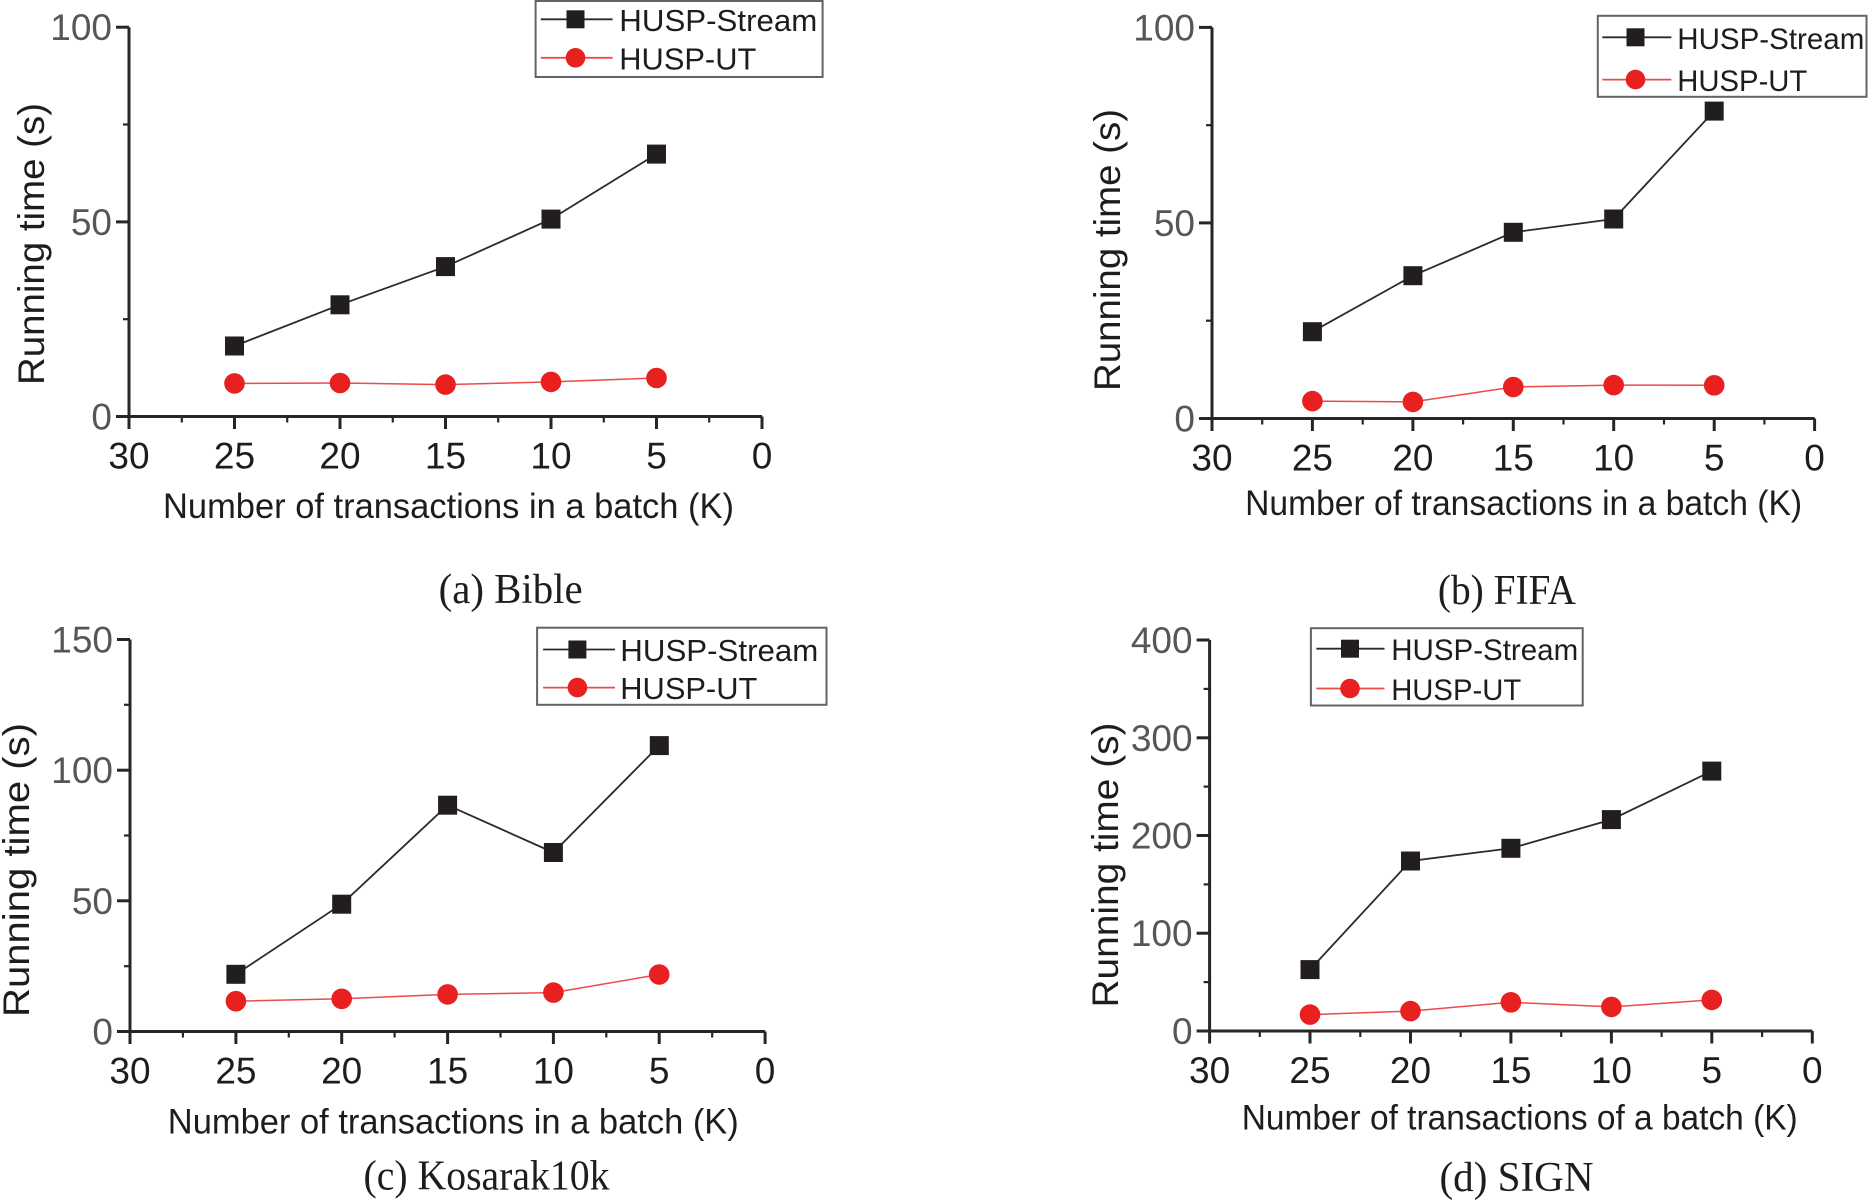 This screenshot has width=1870, height=1200. Describe the element at coordinates (1162, 640) in the screenshot. I see `svg-text: 400` at that location.